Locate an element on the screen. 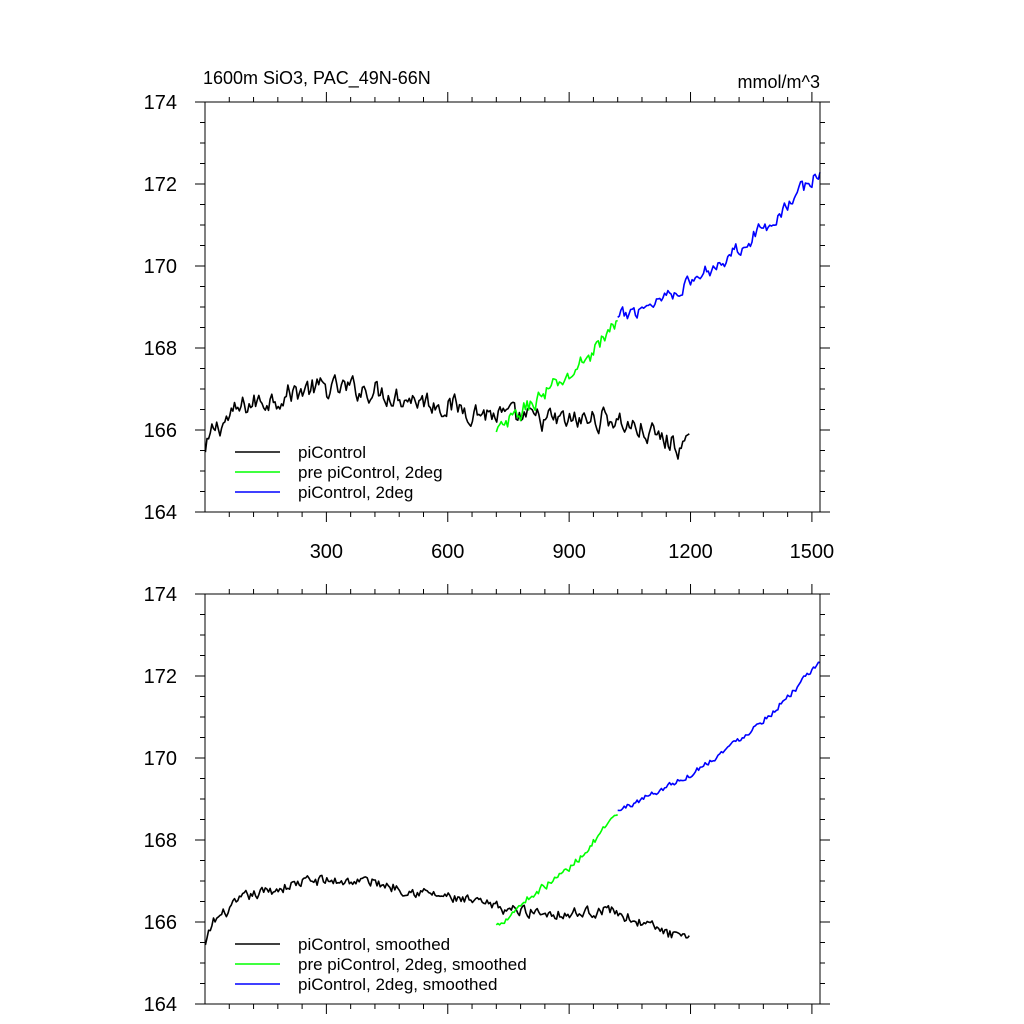 Image resolution: width=1024 pixels, height=1024 pixels. x-tick-label: 300 is located at coordinates (326, 552).